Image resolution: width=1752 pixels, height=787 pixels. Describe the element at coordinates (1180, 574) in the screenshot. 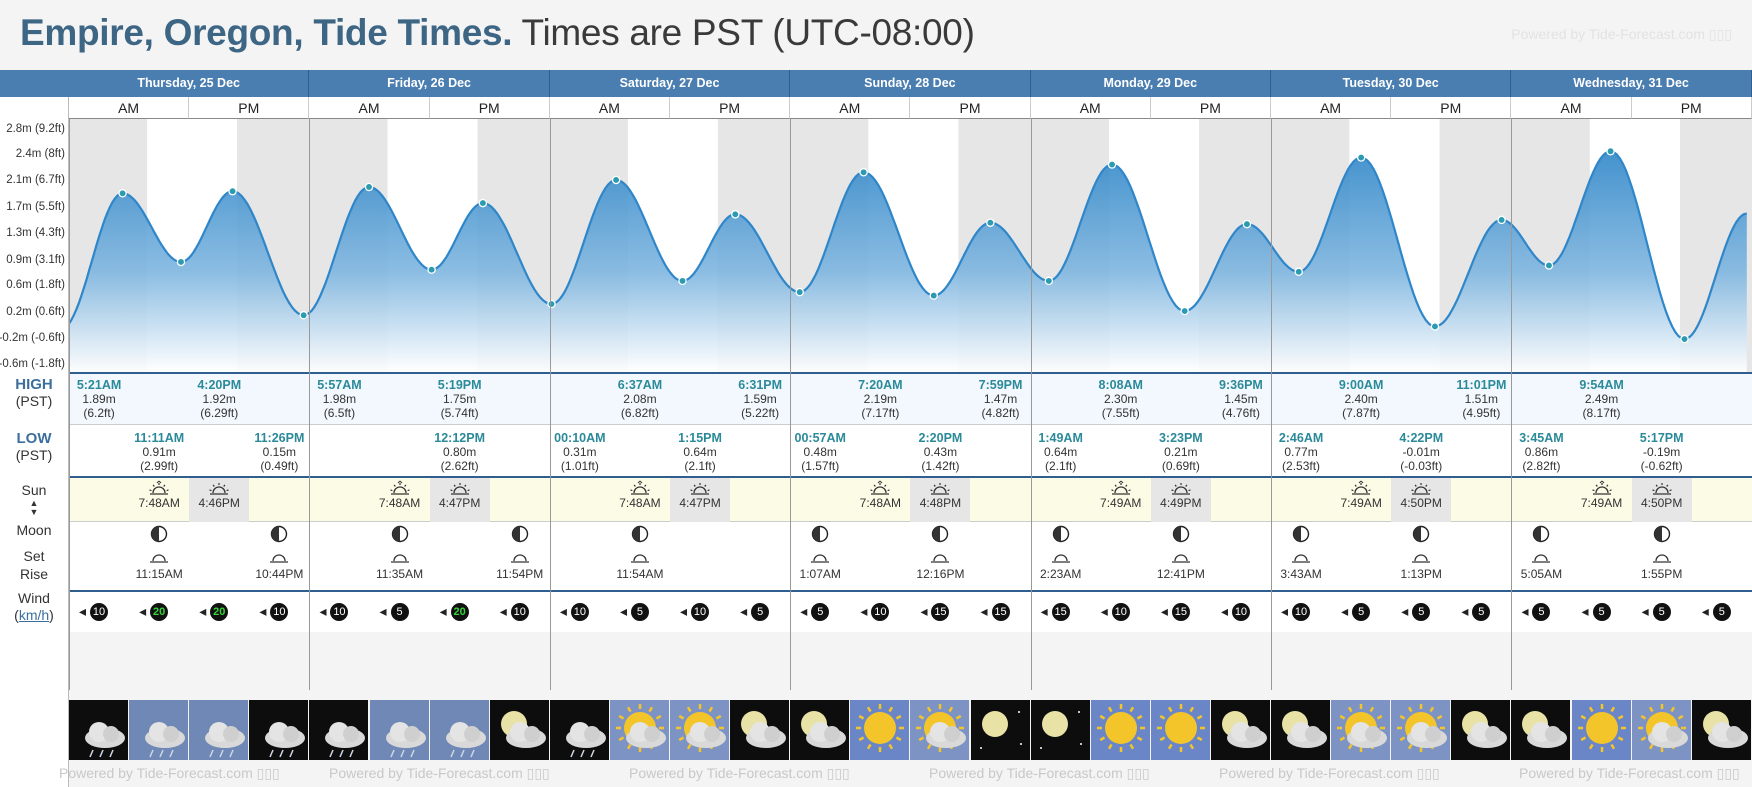

I see `moon-time: 12:41PM` at that location.